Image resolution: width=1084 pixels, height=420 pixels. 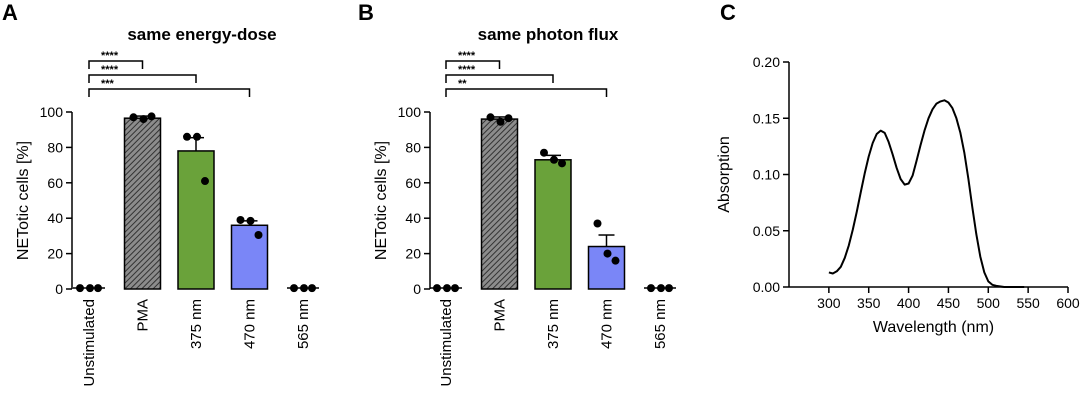 I want to click on y-tick-label: 0.10, so click(x=766, y=175).